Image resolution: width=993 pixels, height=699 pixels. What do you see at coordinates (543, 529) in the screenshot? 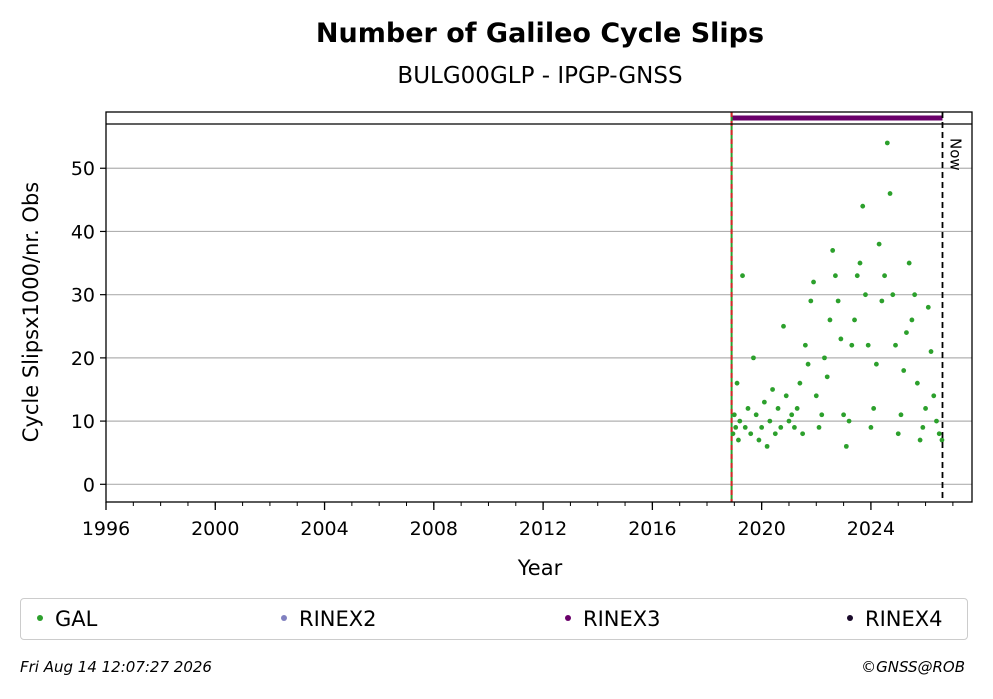
I see `x-tick-label: 2012` at bounding box center [543, 529].